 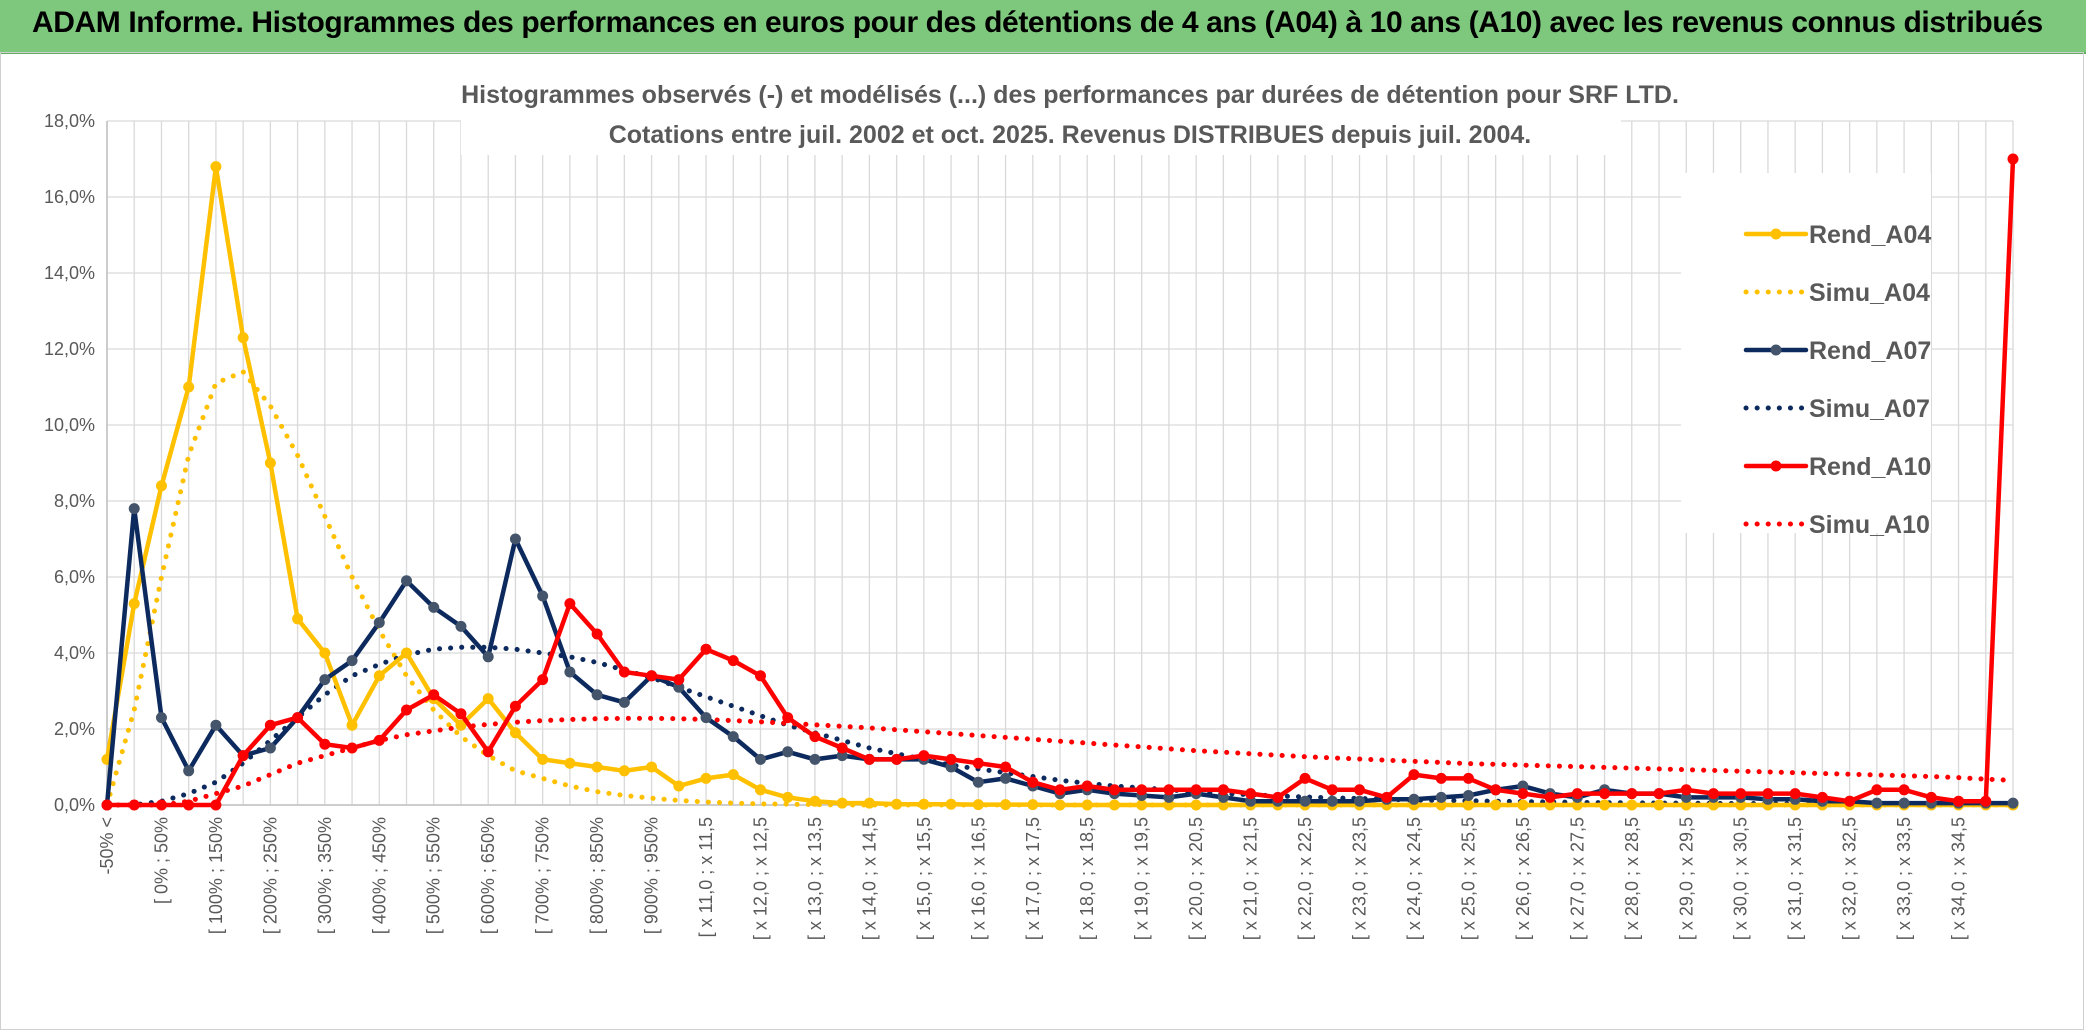 I want to click on x-tick-label: -50% <, so click(x=107, y=846).